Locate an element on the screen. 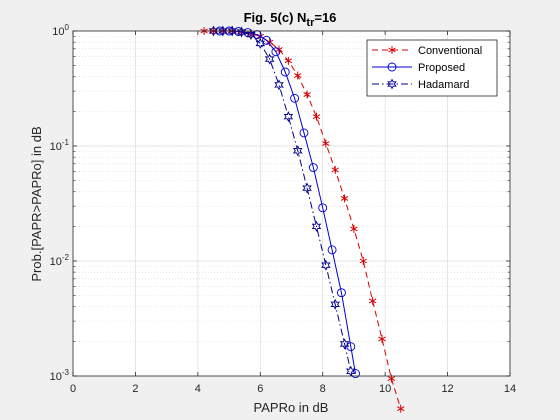 This screenshot has height=420, width=560. x-tick-label: 10 is located at coordinates (385, 389).